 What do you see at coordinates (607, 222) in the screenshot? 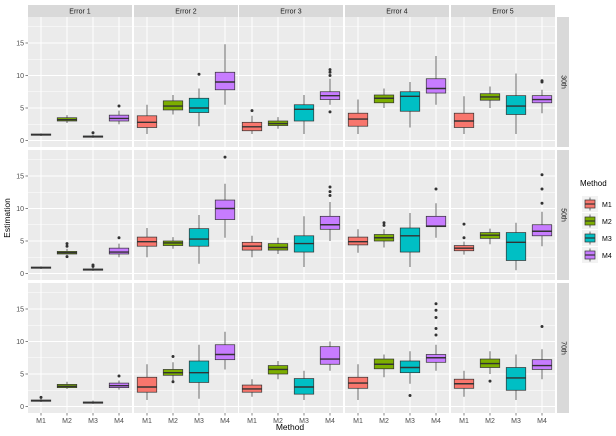
I see `legend-label-m2: M2` at bounding box center [607, 222].